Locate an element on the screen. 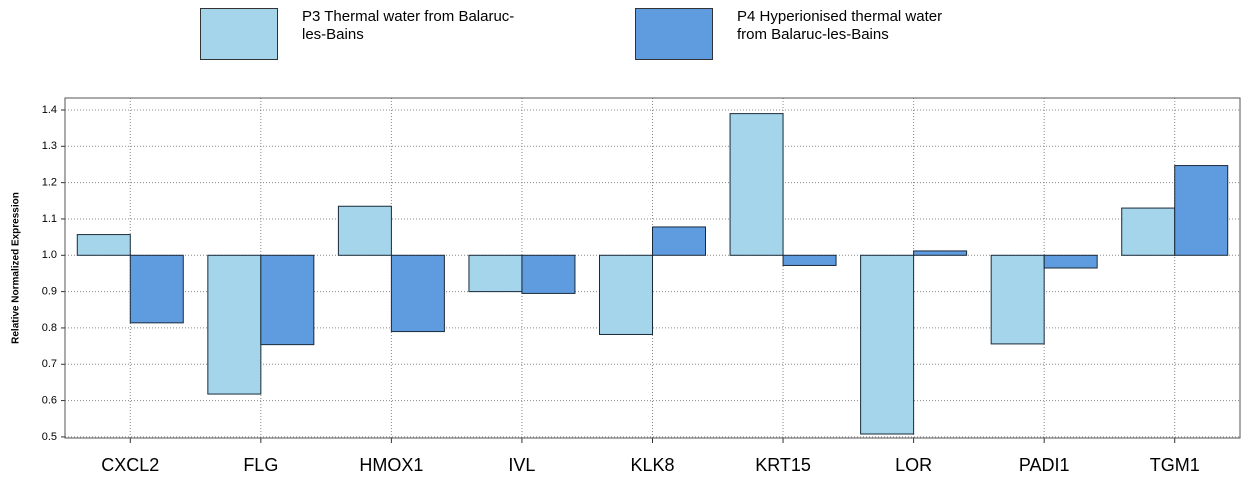 This screenshot has width=1245, height=484. y-tick-label: 0.5 is located at coordinates (49, 437).